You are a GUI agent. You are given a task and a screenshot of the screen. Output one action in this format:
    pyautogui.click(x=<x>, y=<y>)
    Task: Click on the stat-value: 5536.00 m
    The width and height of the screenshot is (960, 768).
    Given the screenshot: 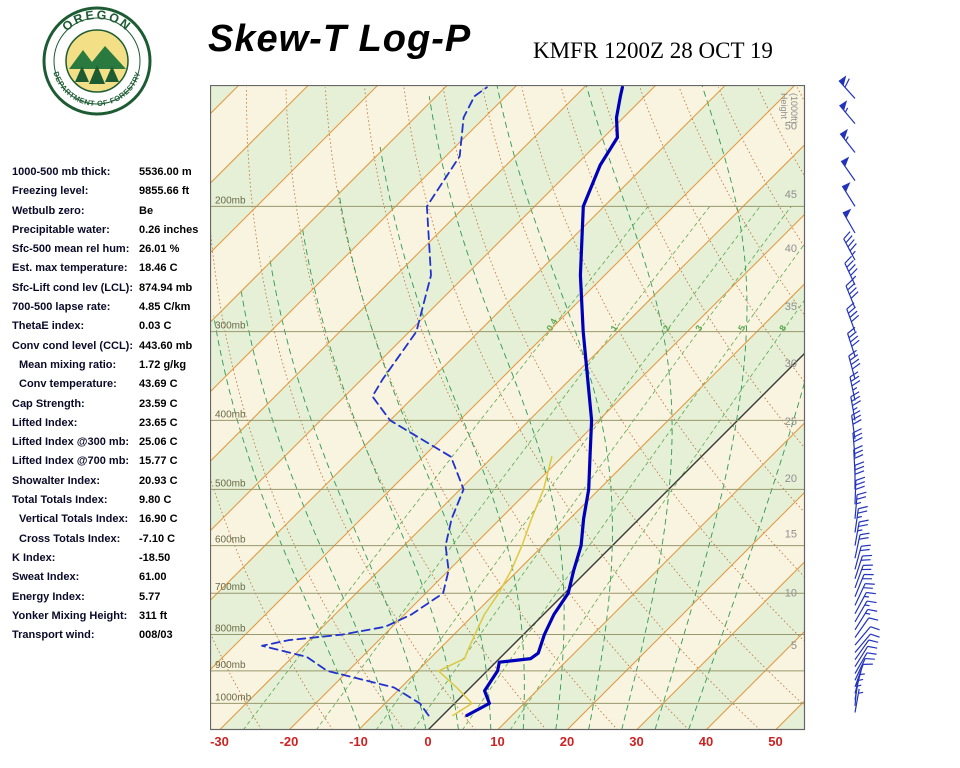 What is the action you would take?
    pyautogui.click(x=165, y=172)
    